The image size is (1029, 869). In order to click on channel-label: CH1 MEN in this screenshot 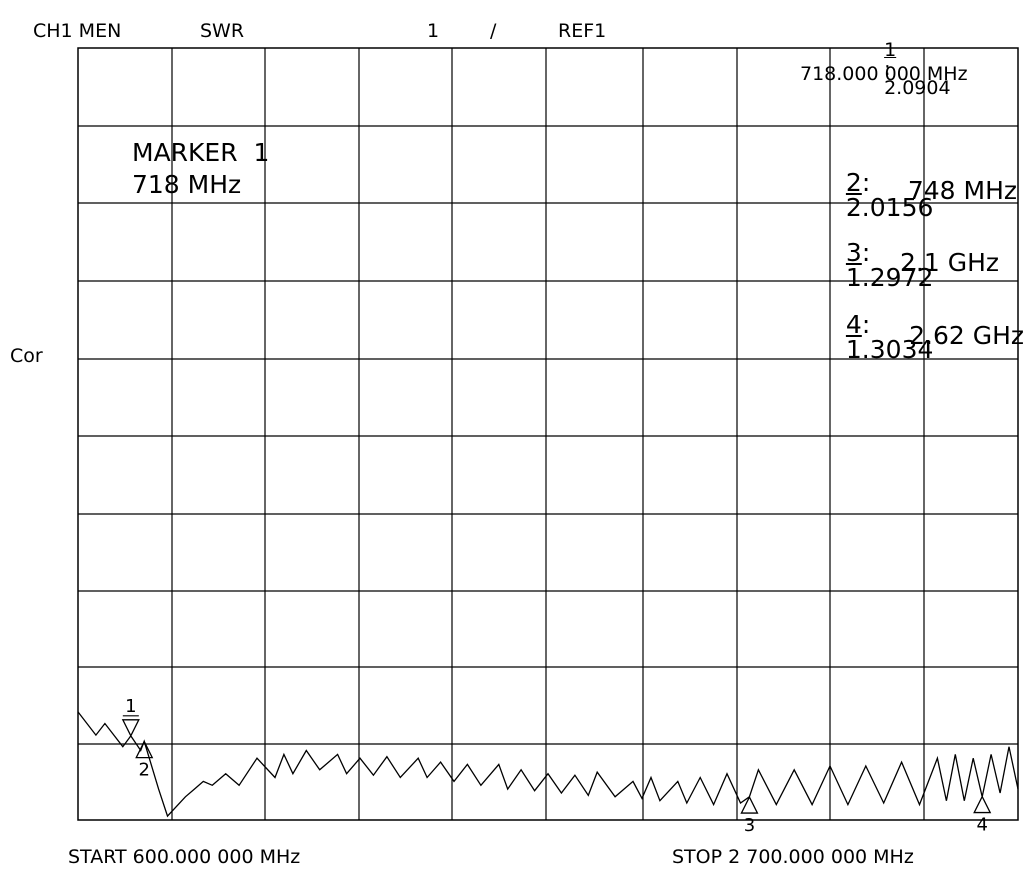, I will do `click(77, 31)`.